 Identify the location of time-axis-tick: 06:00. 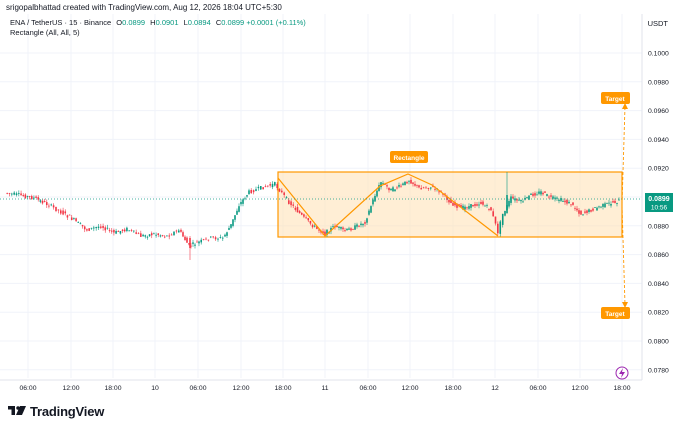
(27, 388).